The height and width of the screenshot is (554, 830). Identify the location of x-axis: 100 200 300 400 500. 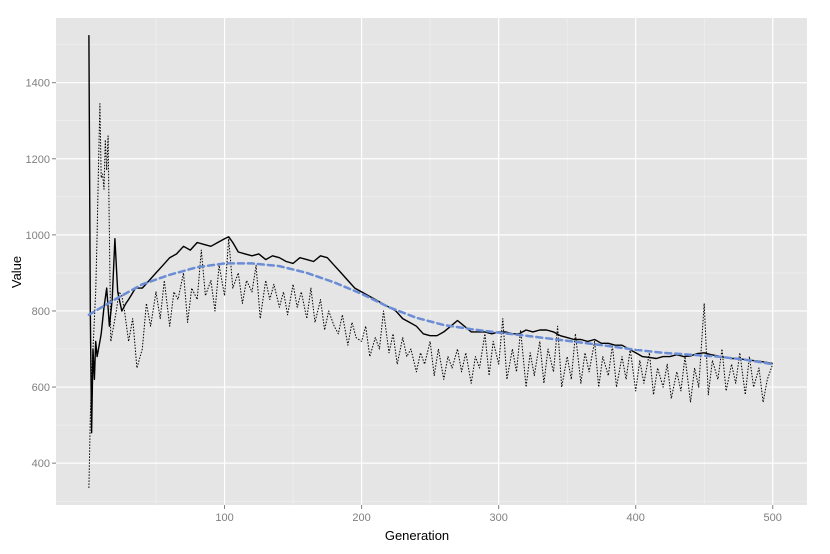
(498, 514).